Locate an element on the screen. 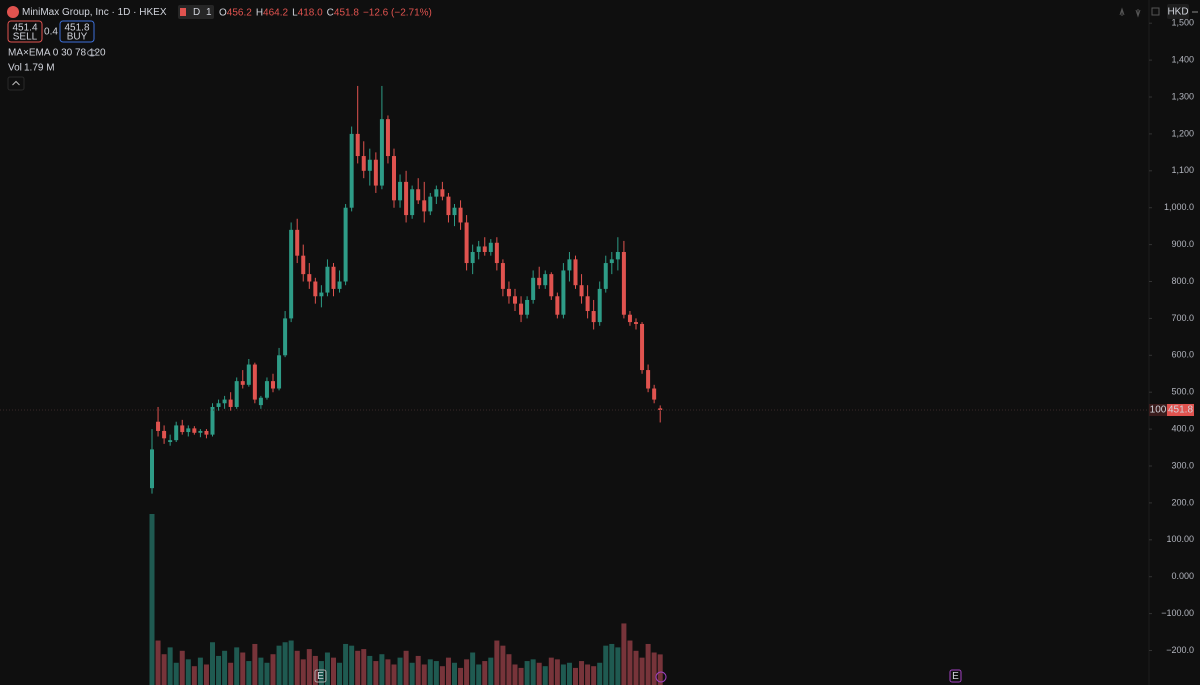  price-tag: 451.8 is located at coordinates (1180, 410).